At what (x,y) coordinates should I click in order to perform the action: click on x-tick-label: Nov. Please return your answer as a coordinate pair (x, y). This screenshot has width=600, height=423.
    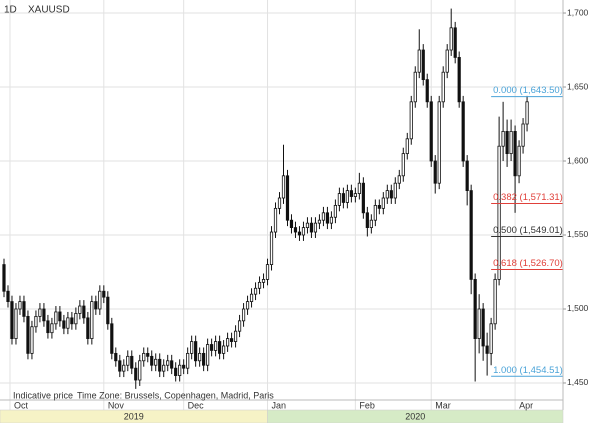
    Looking at the image, I should click on (116, 405).